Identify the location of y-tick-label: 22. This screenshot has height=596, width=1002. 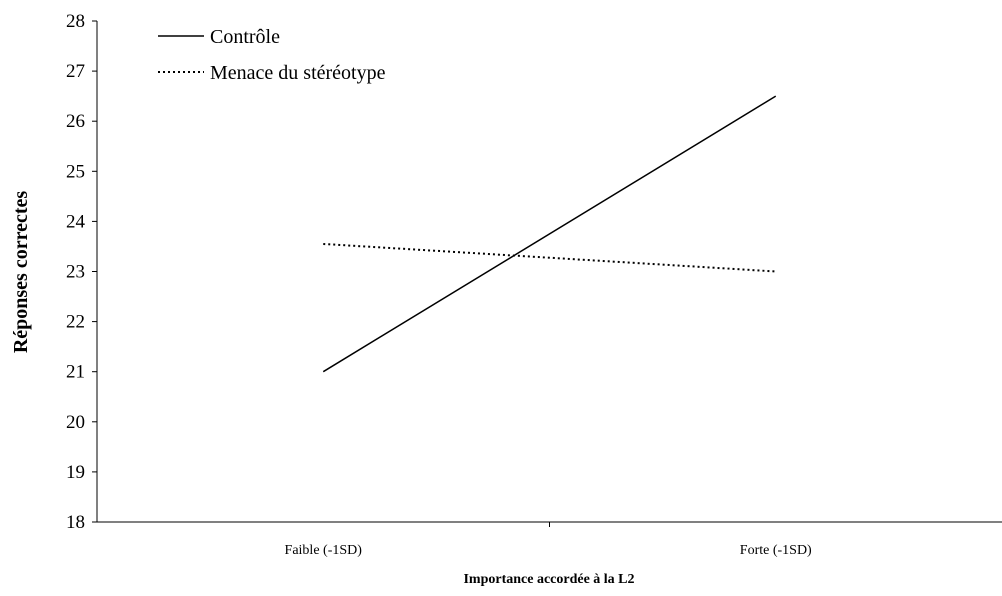
(75, 322).